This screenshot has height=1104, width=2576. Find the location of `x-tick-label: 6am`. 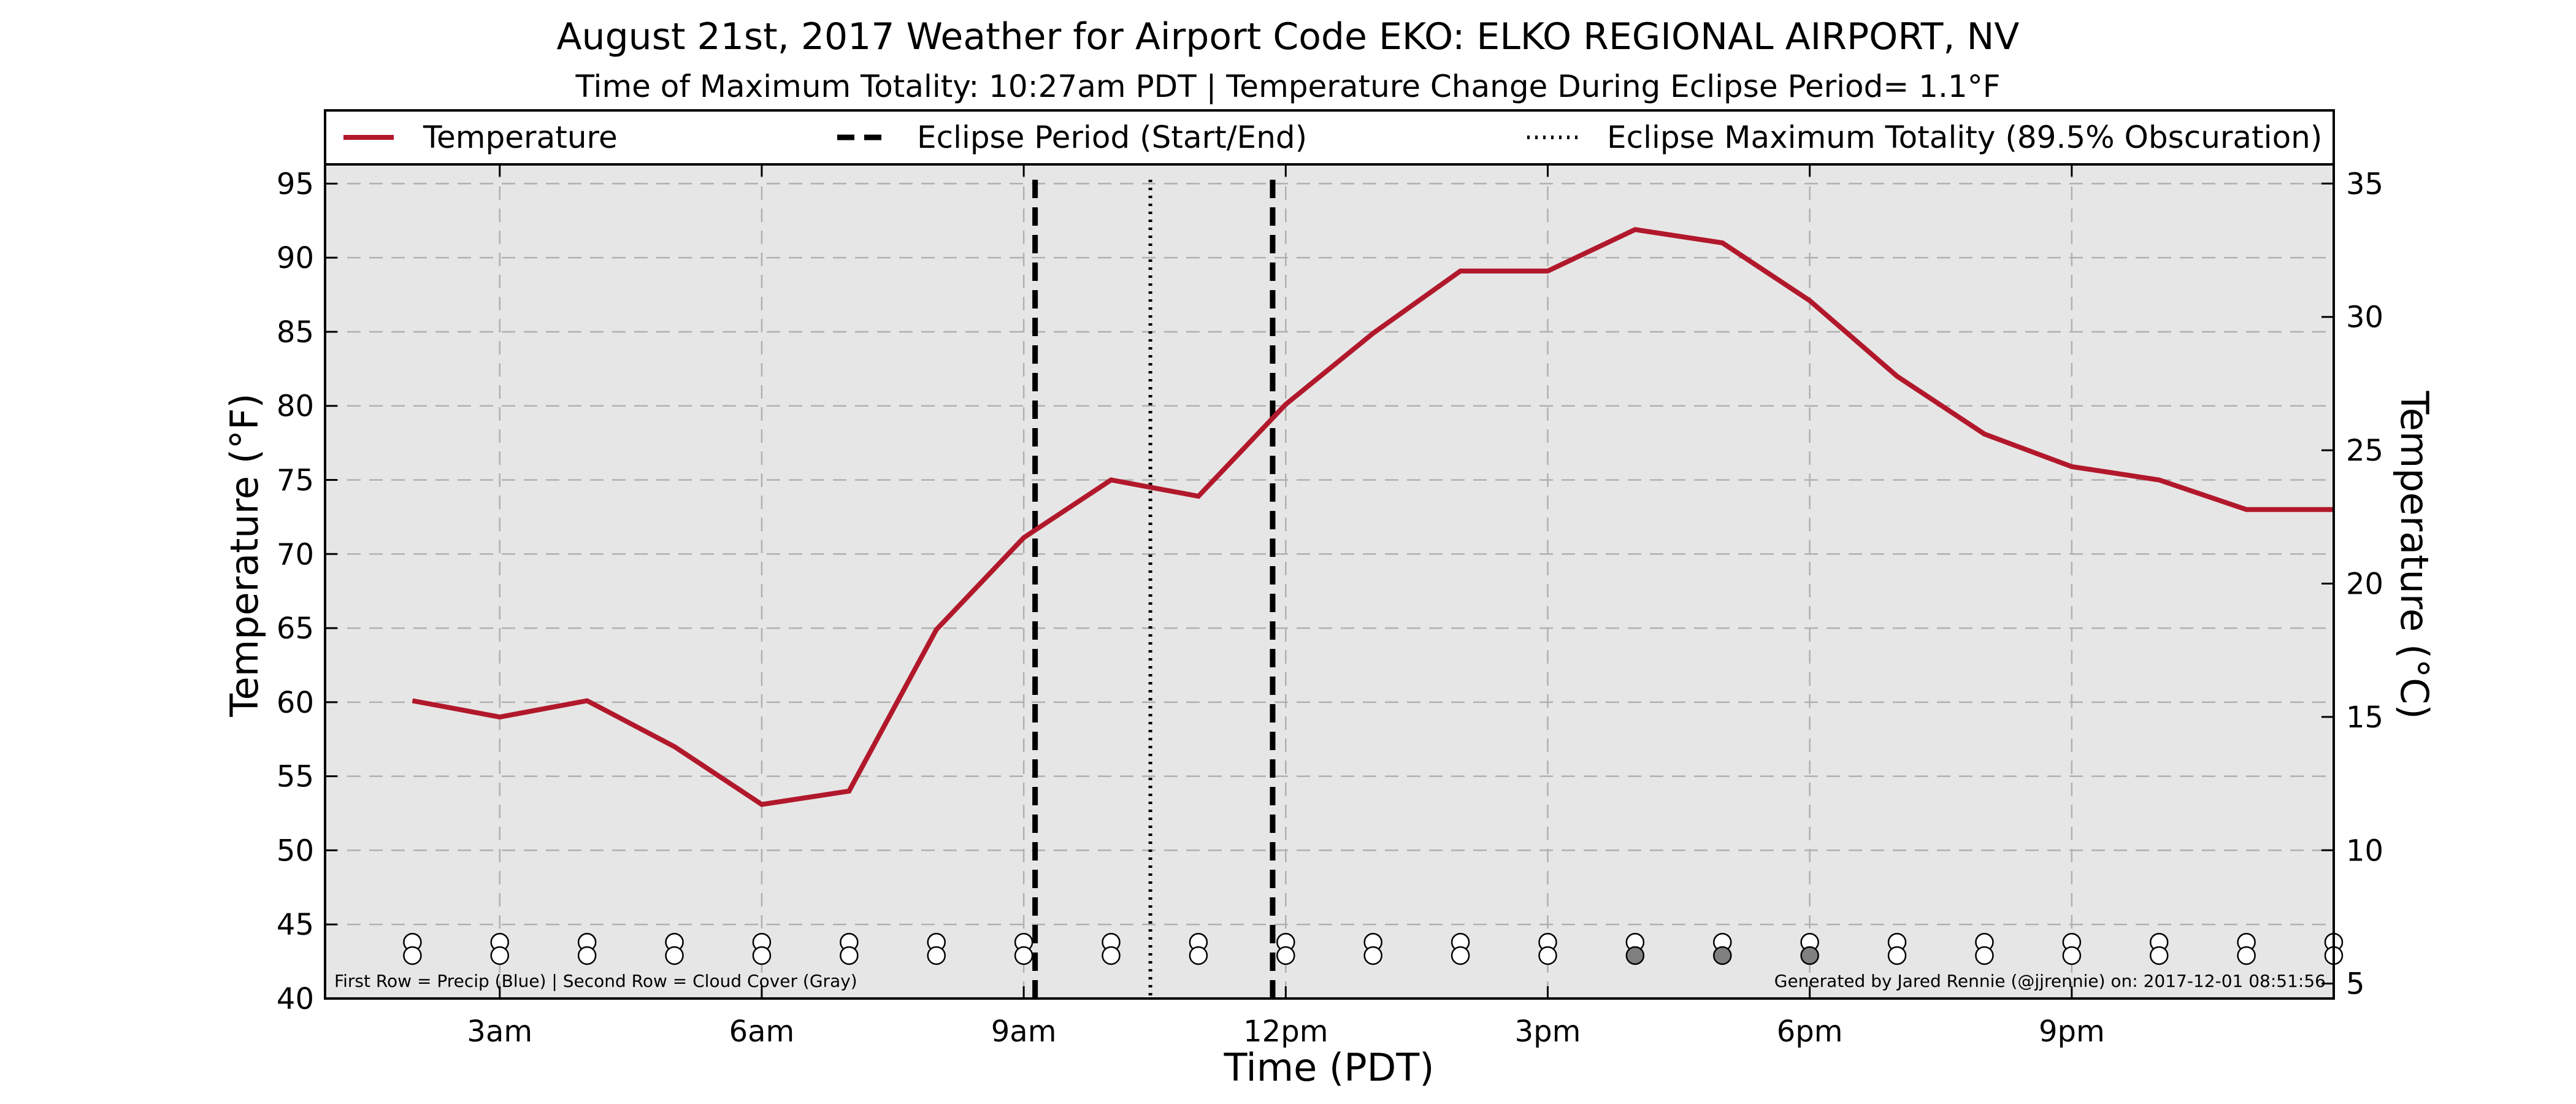

x-tick-label: 6am is located at coordinates (762, 1031).